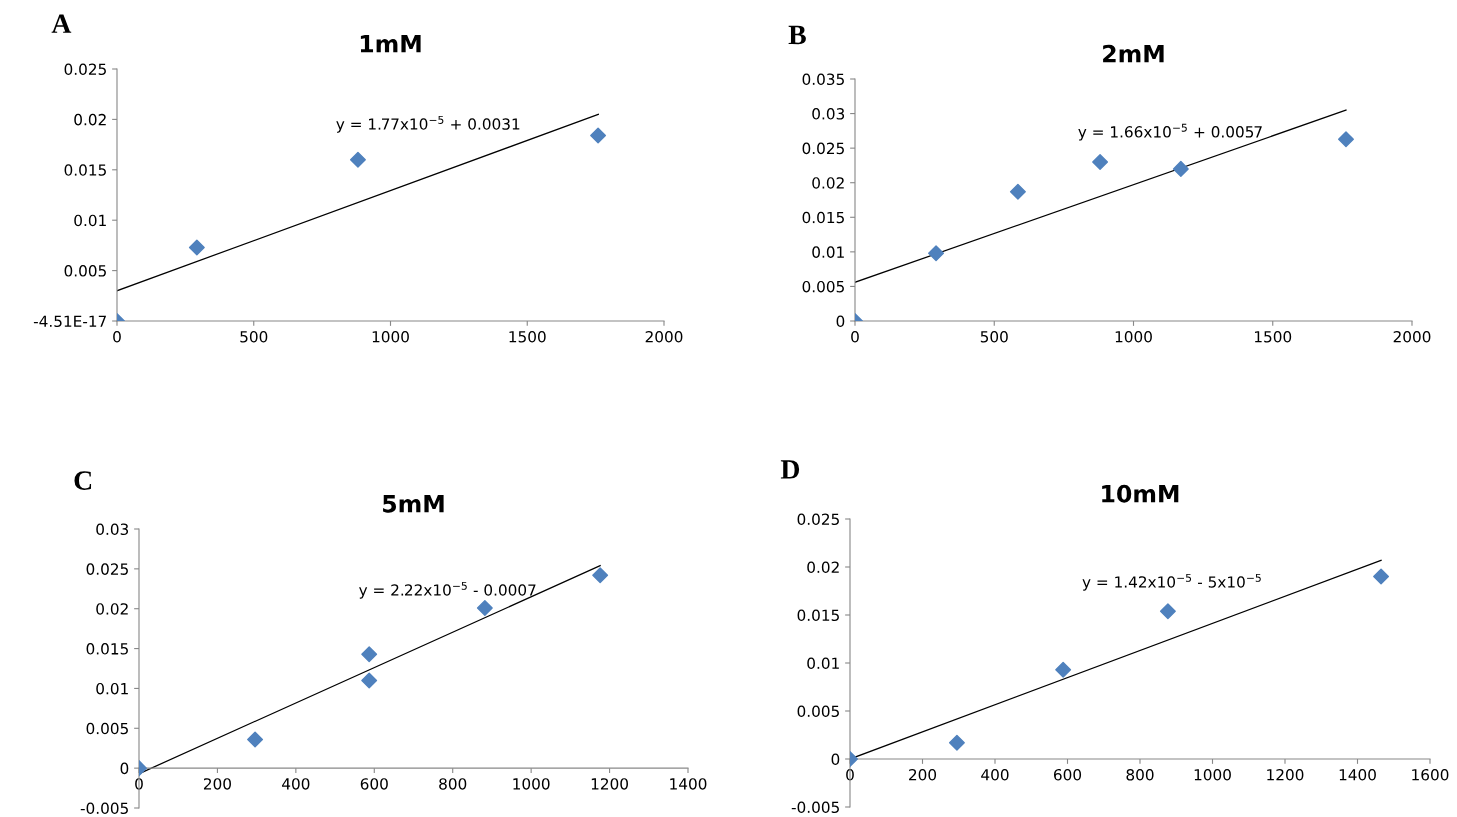 The height and width of the screenshot is (817, 1457). I want to click on x-tick-label: 1600, so click(1430, 774).